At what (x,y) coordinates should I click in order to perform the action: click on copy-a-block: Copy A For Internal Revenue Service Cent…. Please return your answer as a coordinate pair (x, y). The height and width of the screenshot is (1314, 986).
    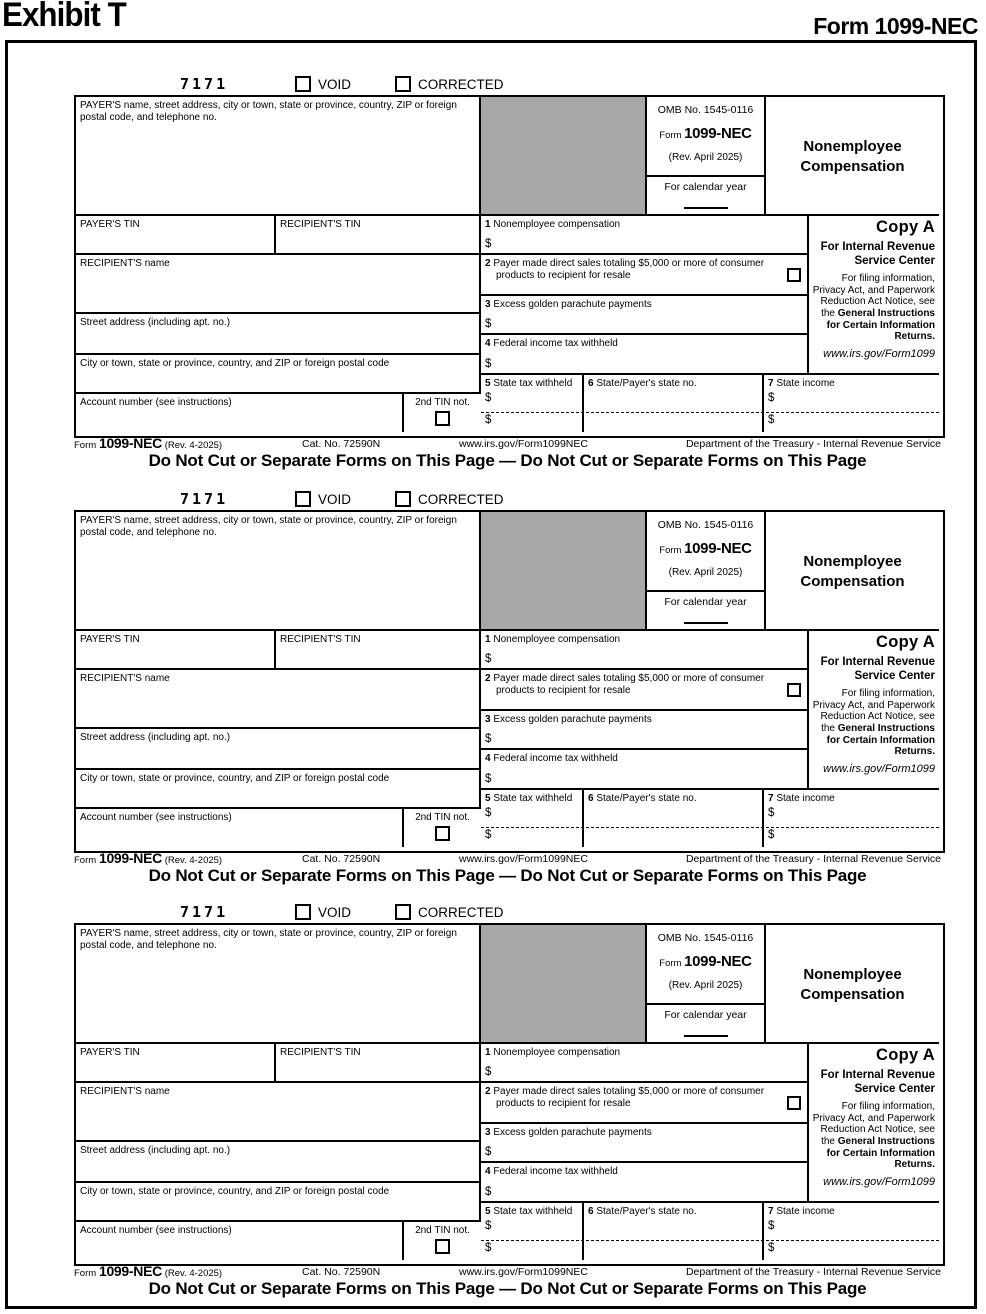
    Looking at the image, I should click on (874, 295).